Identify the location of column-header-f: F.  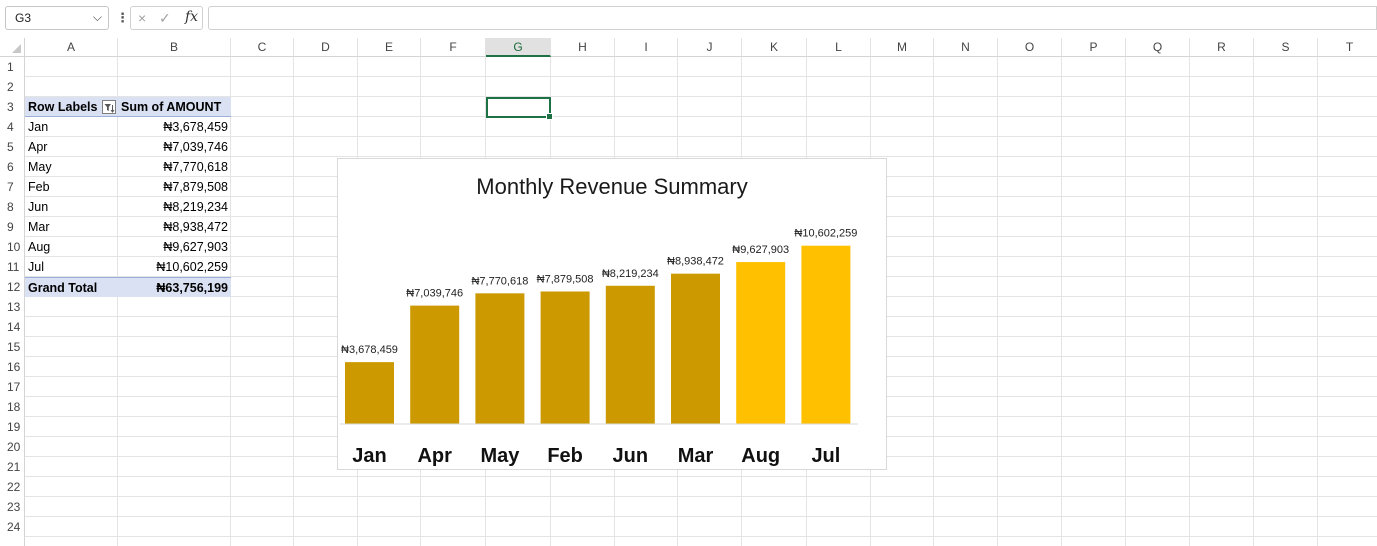
(453, 47).